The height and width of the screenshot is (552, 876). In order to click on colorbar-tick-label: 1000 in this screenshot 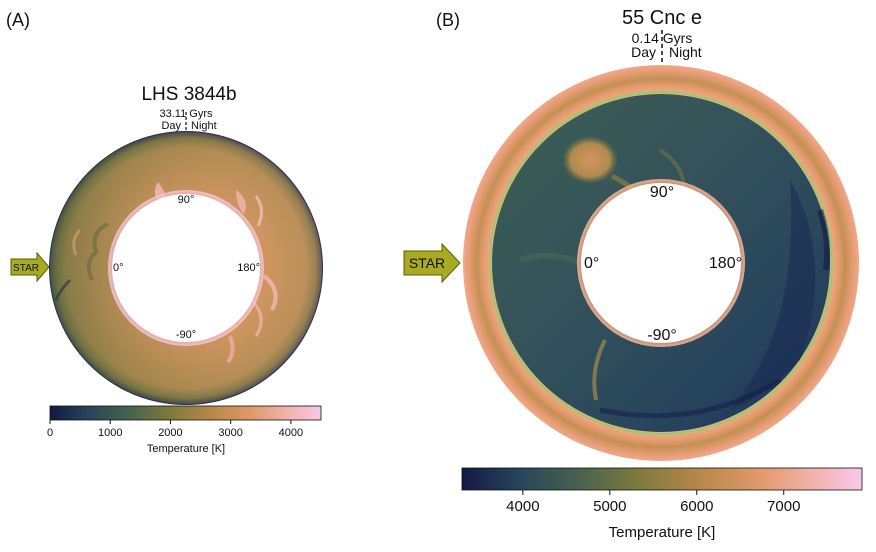, I will do `click(110, 433)`.